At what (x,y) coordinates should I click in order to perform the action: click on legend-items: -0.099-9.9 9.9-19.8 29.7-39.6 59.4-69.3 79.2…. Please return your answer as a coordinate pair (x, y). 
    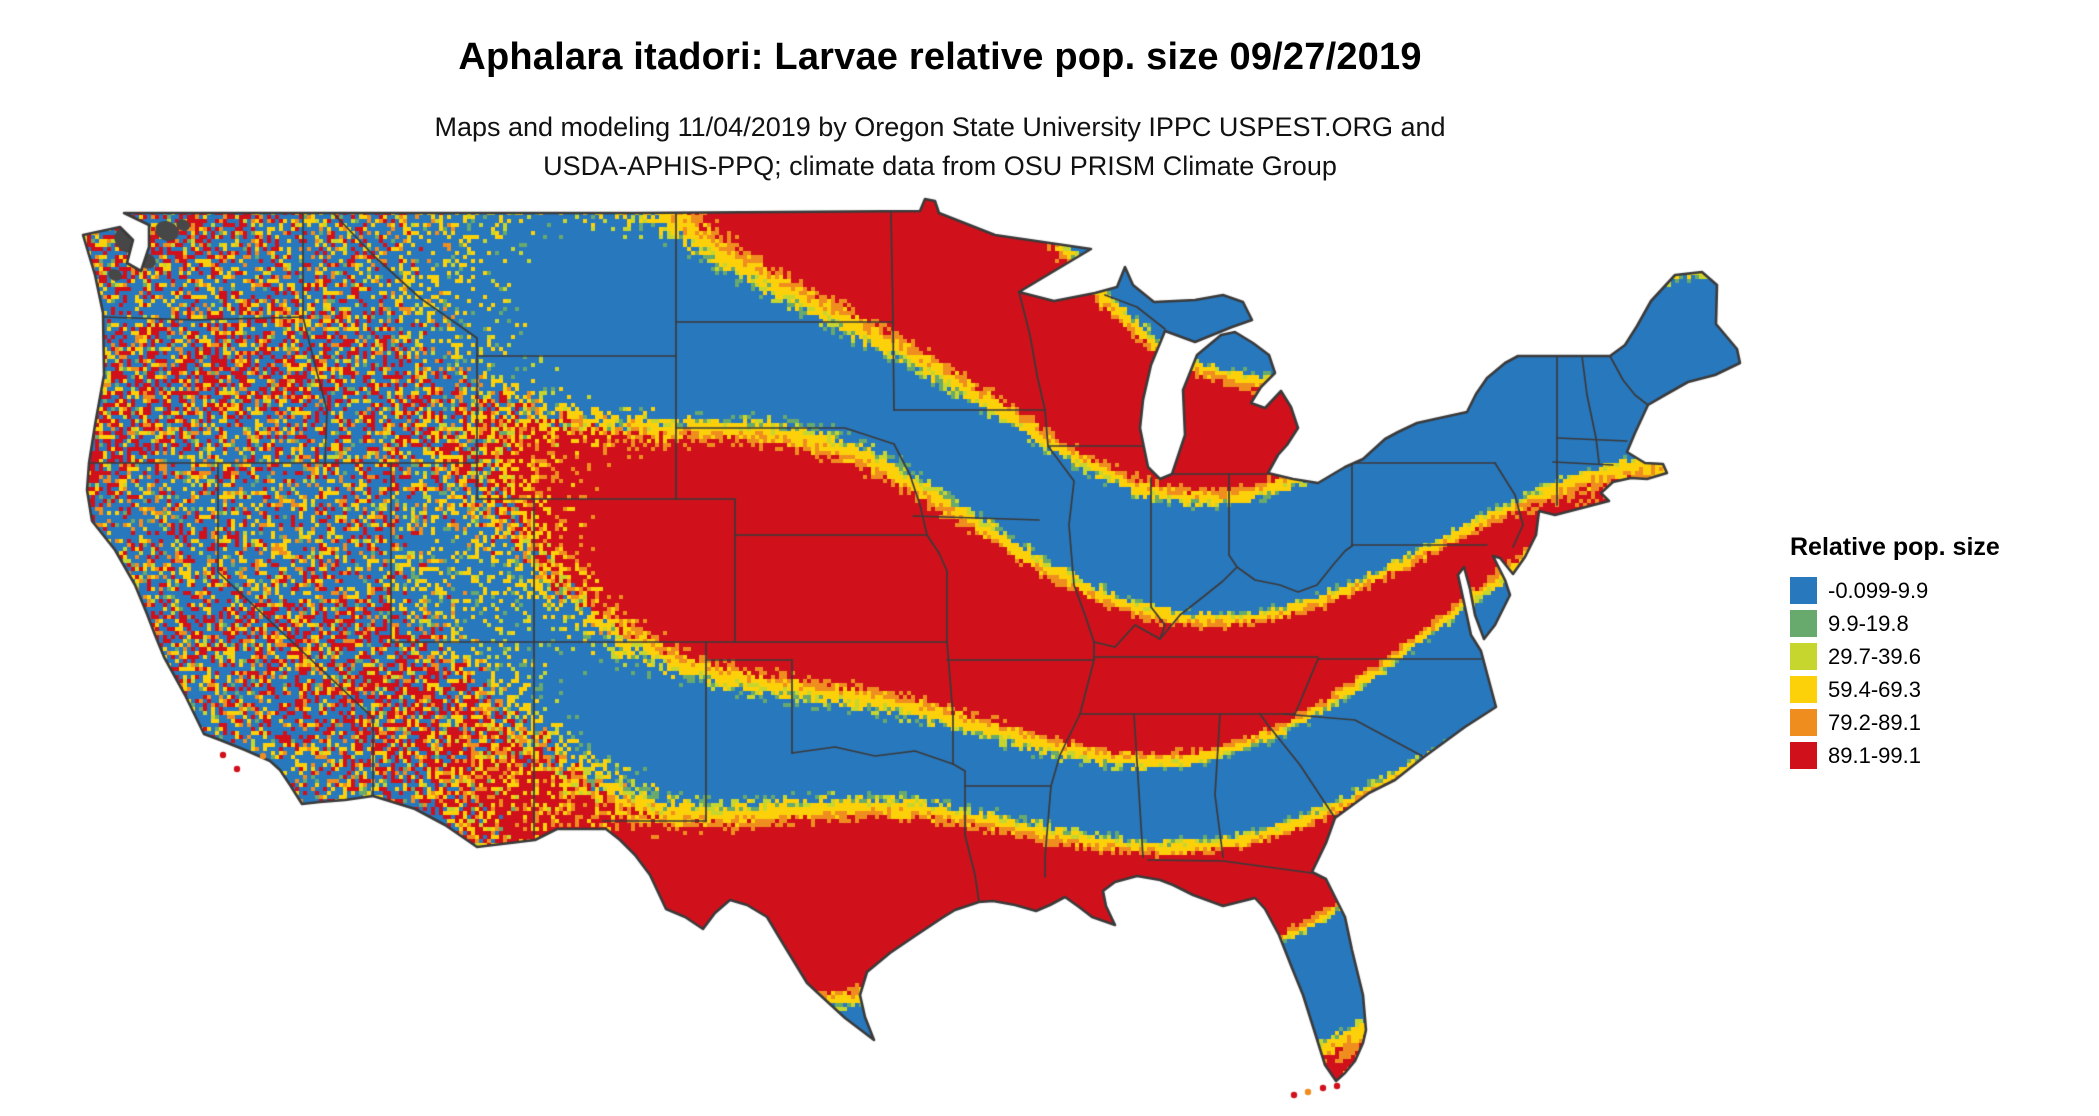
    Looking at the image, I should click on (1895, 673).